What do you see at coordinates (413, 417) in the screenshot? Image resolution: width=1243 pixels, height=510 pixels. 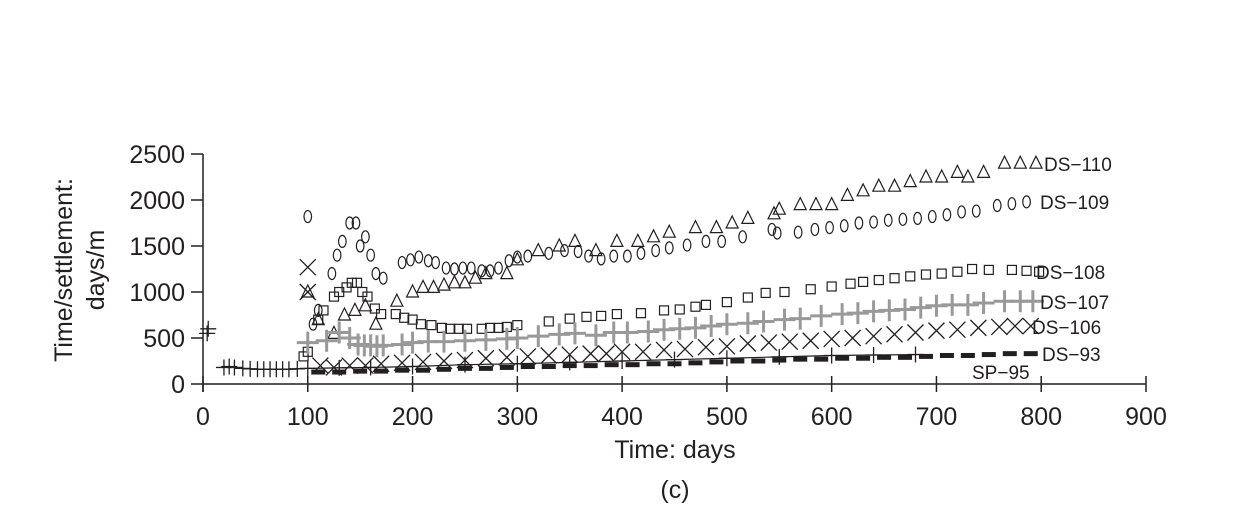 I see `x-tick-label: 200` at bounding box center [413, 417].